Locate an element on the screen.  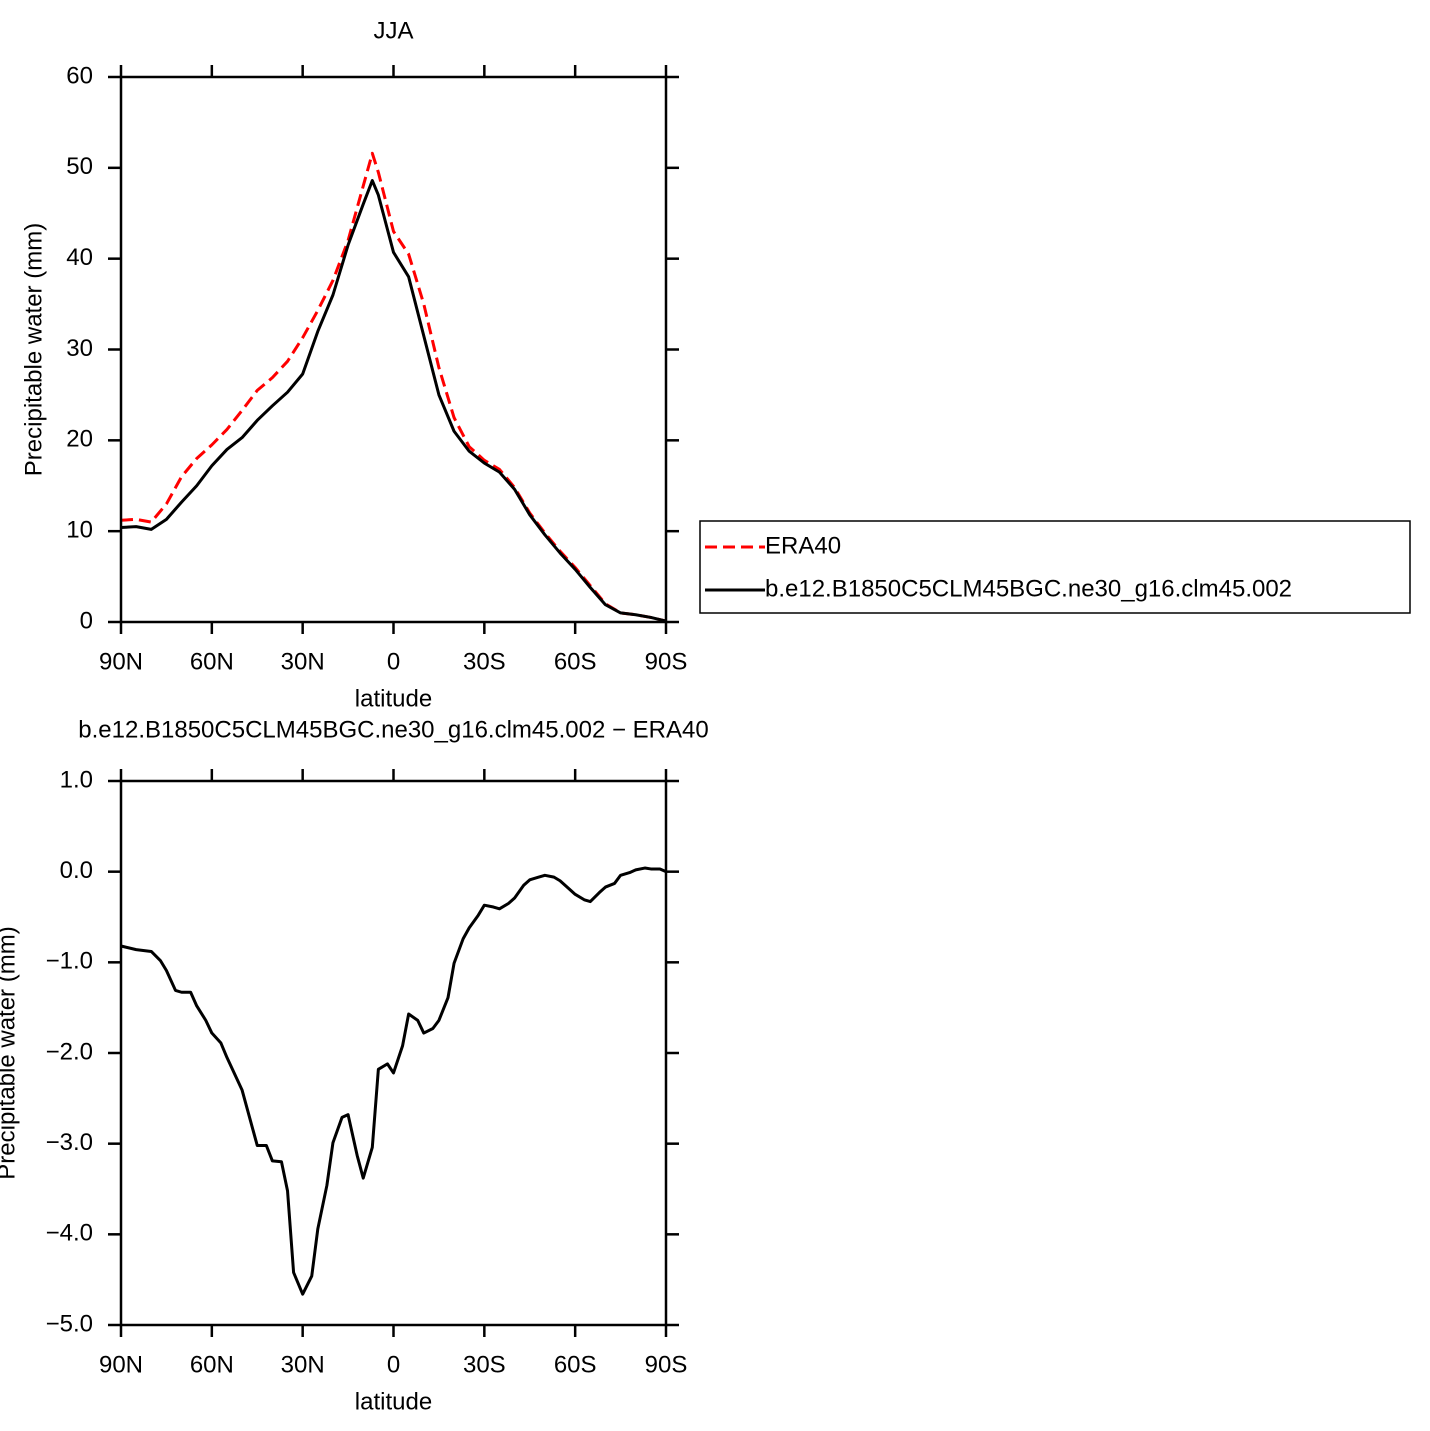
y-tick-label: 0.0 is located at coordinates (76, 870).